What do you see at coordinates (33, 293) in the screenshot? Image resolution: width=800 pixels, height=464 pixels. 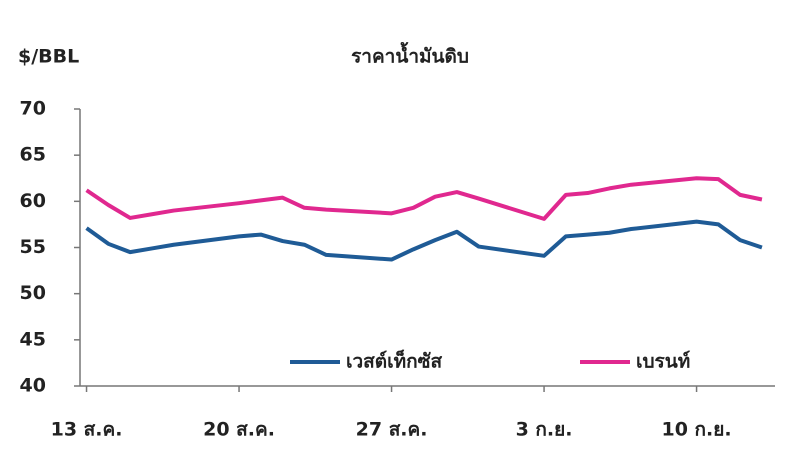 I see `y-tick-label: 50` at bounding box center [33, 293].